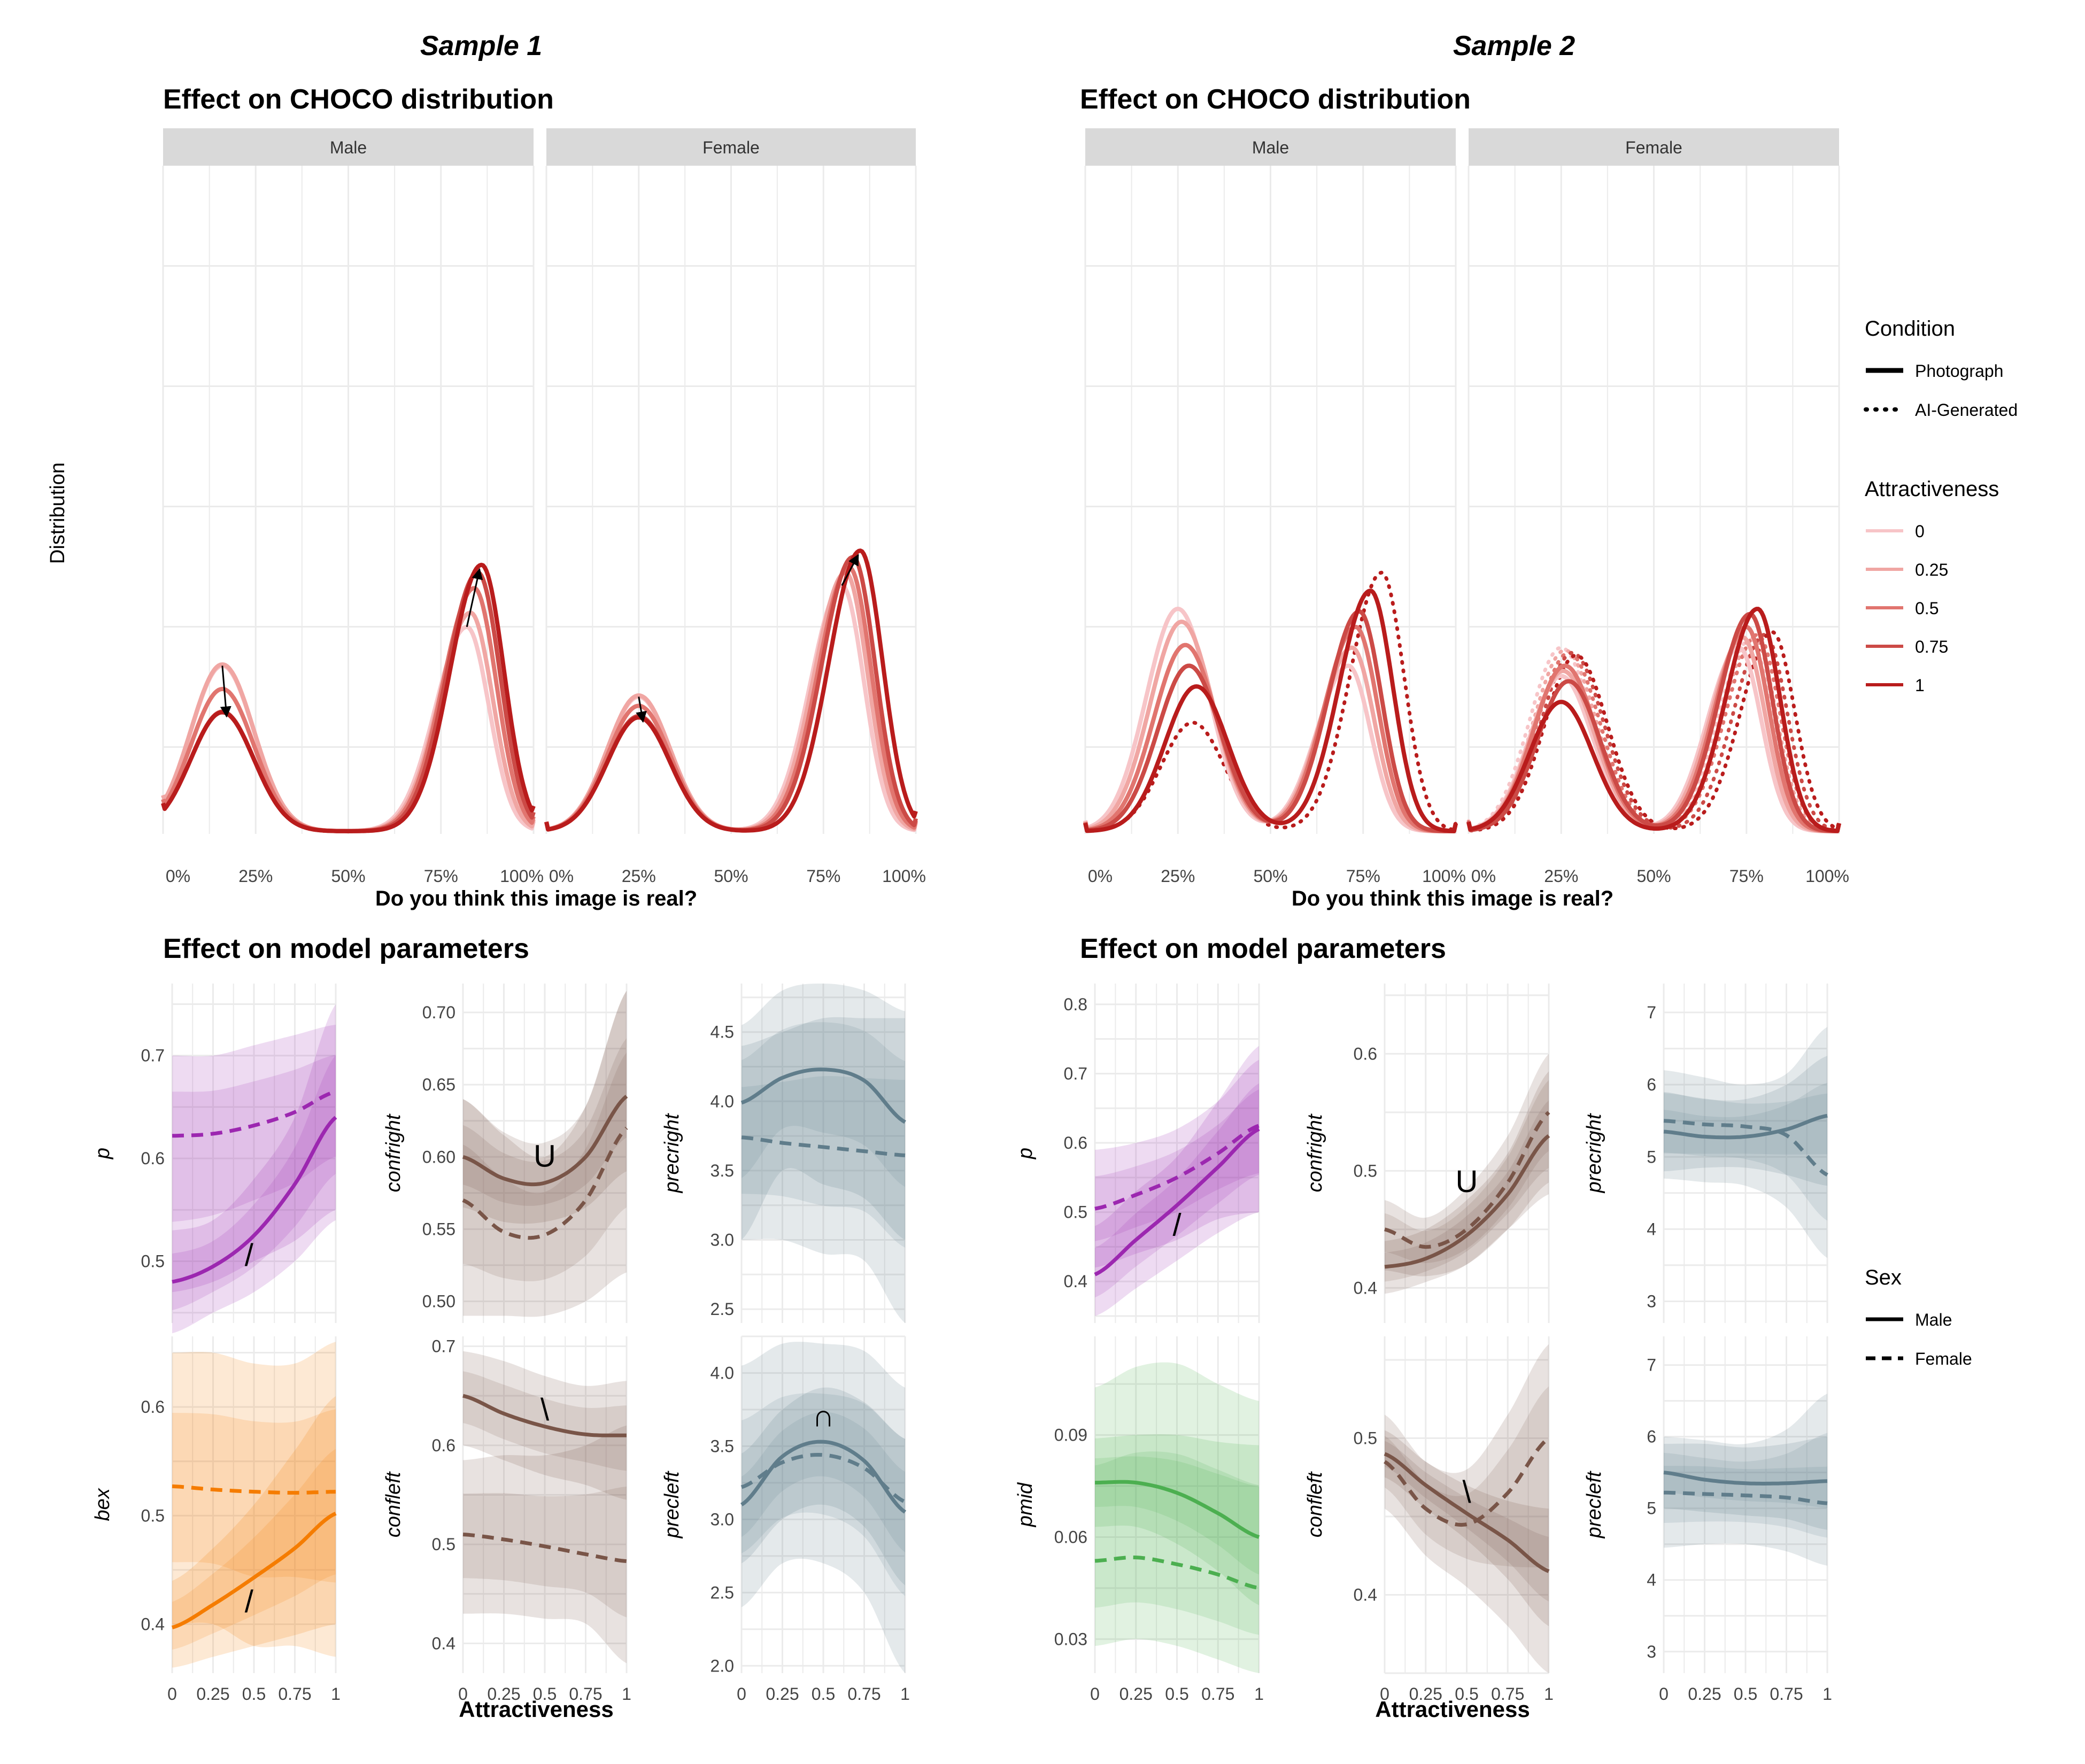  Describe the element at coordinates (722, 1309) in the screenshot. I see `y-tick-label: 2.5` at that location.